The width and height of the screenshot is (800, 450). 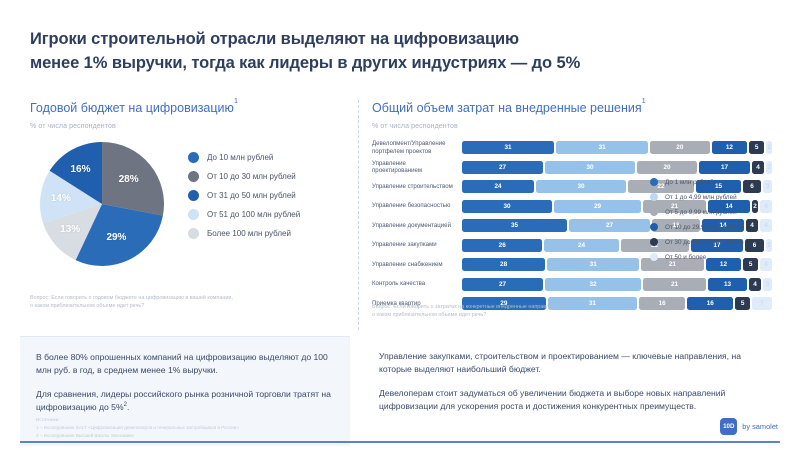 I want to click on pie-legend-label: От 51 до 100 млн рублей, so click(x=254, y=215).